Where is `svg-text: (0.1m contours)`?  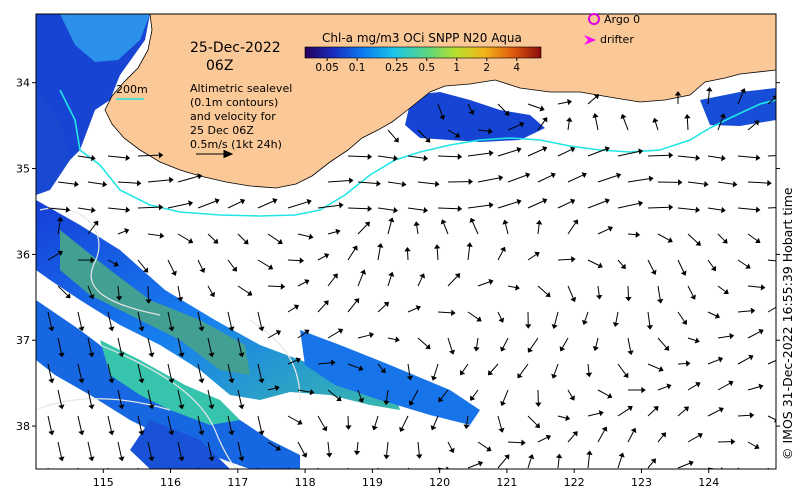 svg-text: (0.1m contours) is located at coordinates (234, 102).